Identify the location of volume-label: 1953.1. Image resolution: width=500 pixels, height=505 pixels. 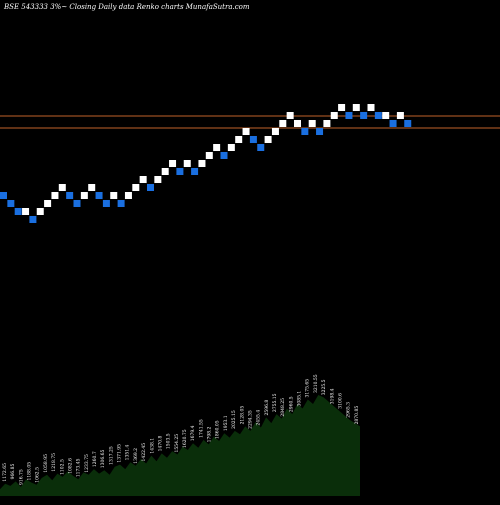
(226, 423).